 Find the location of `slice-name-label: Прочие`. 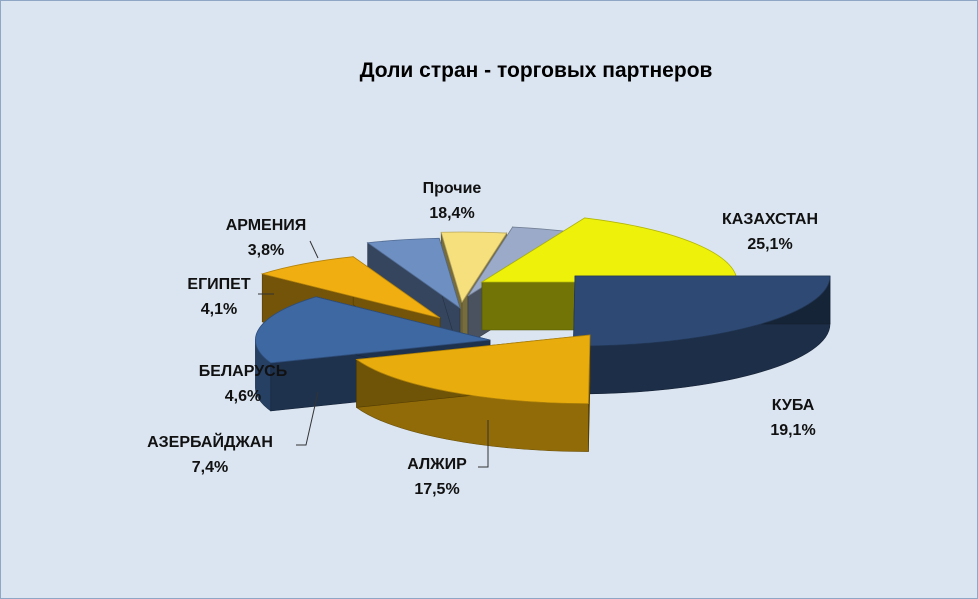

slice-name-label: Прочие is located at coordinates (452, 188).